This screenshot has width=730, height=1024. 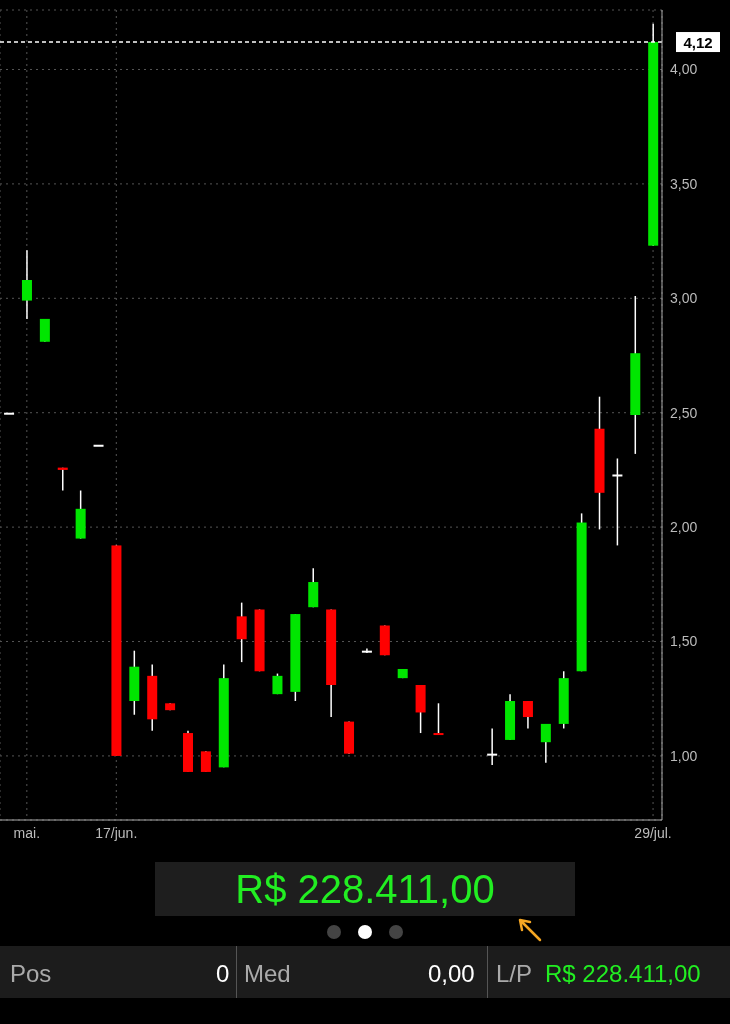 I want to click on text: 0,00, so click(x=451, y=974).